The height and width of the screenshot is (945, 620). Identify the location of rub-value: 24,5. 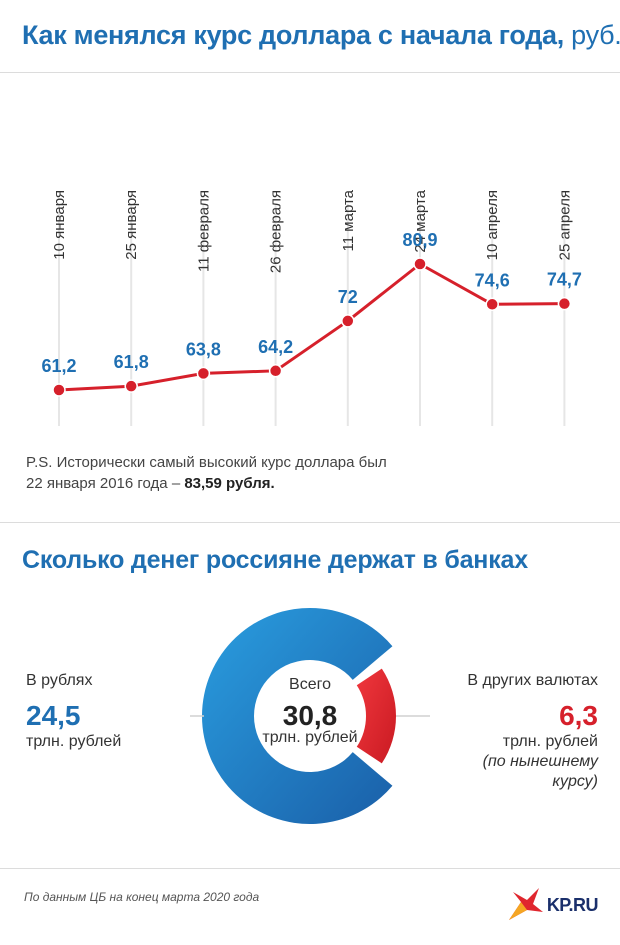
(53, 715).